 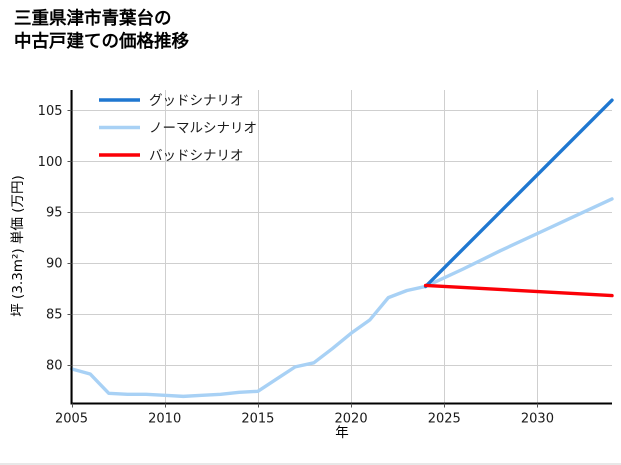 I want to click on legend-label: グッドシナリオ, so click(x=196, y=101).